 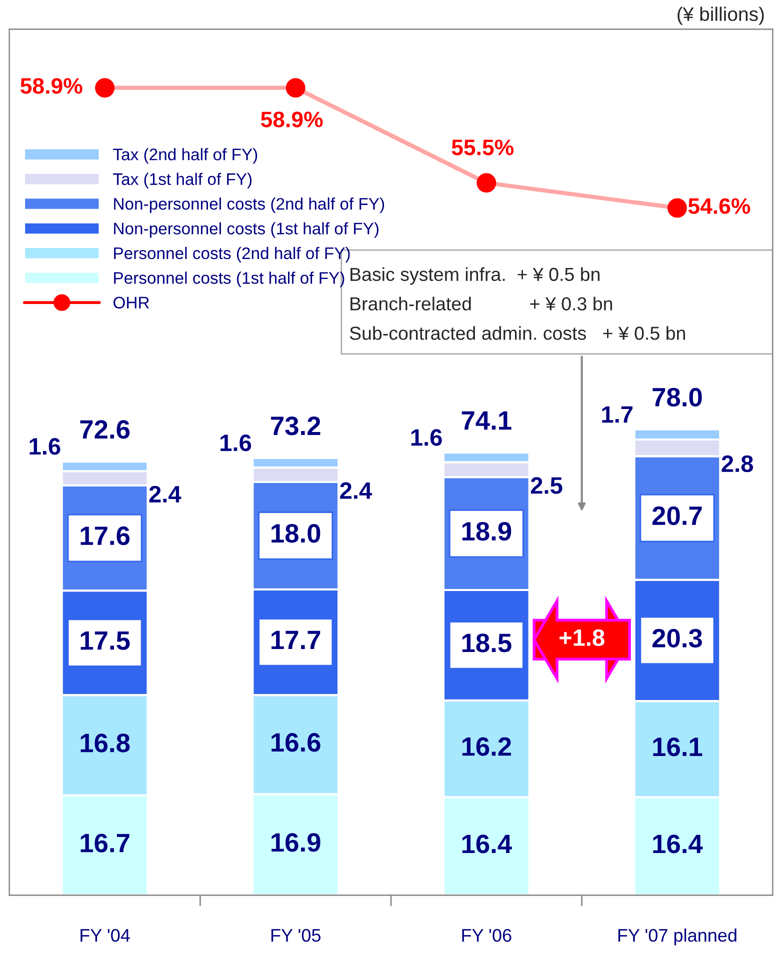 I want to click on data-label: 16.9, so click(x=296, y=842).